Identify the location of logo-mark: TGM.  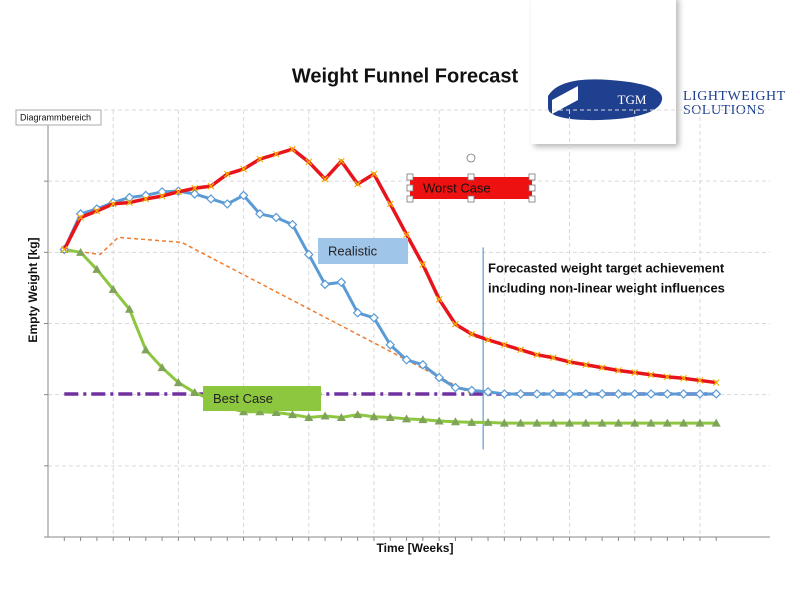
(632, 99).